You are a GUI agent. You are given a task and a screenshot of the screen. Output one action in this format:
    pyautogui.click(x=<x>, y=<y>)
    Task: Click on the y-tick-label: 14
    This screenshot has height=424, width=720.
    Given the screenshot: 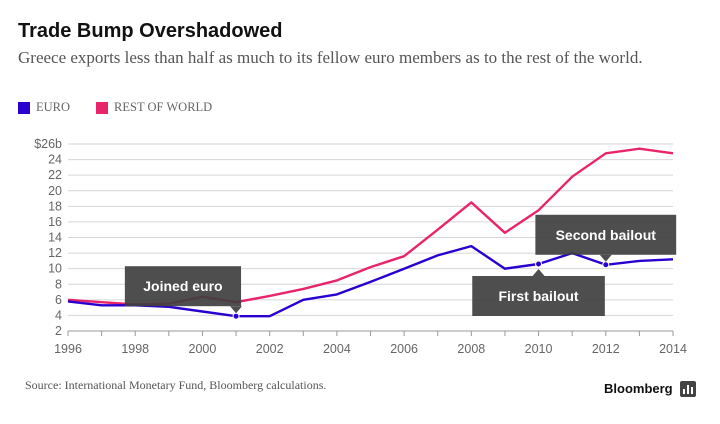 What is the action you would take?
    pyautogui.click(x=55, y=238)
    